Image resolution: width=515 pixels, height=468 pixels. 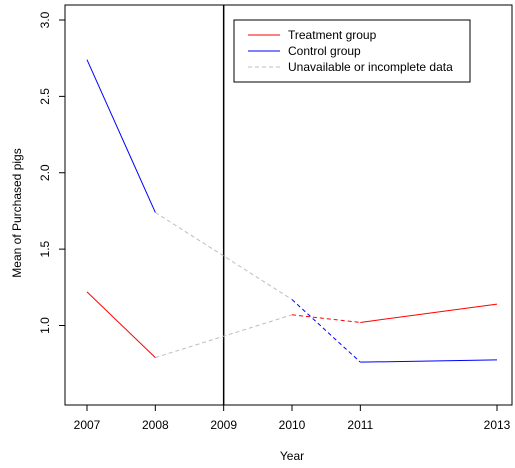 What do you see at coordinates (360, 425) in the screenshot?
I see `x-tick-label: 2011` at bounding box center [360, 425].